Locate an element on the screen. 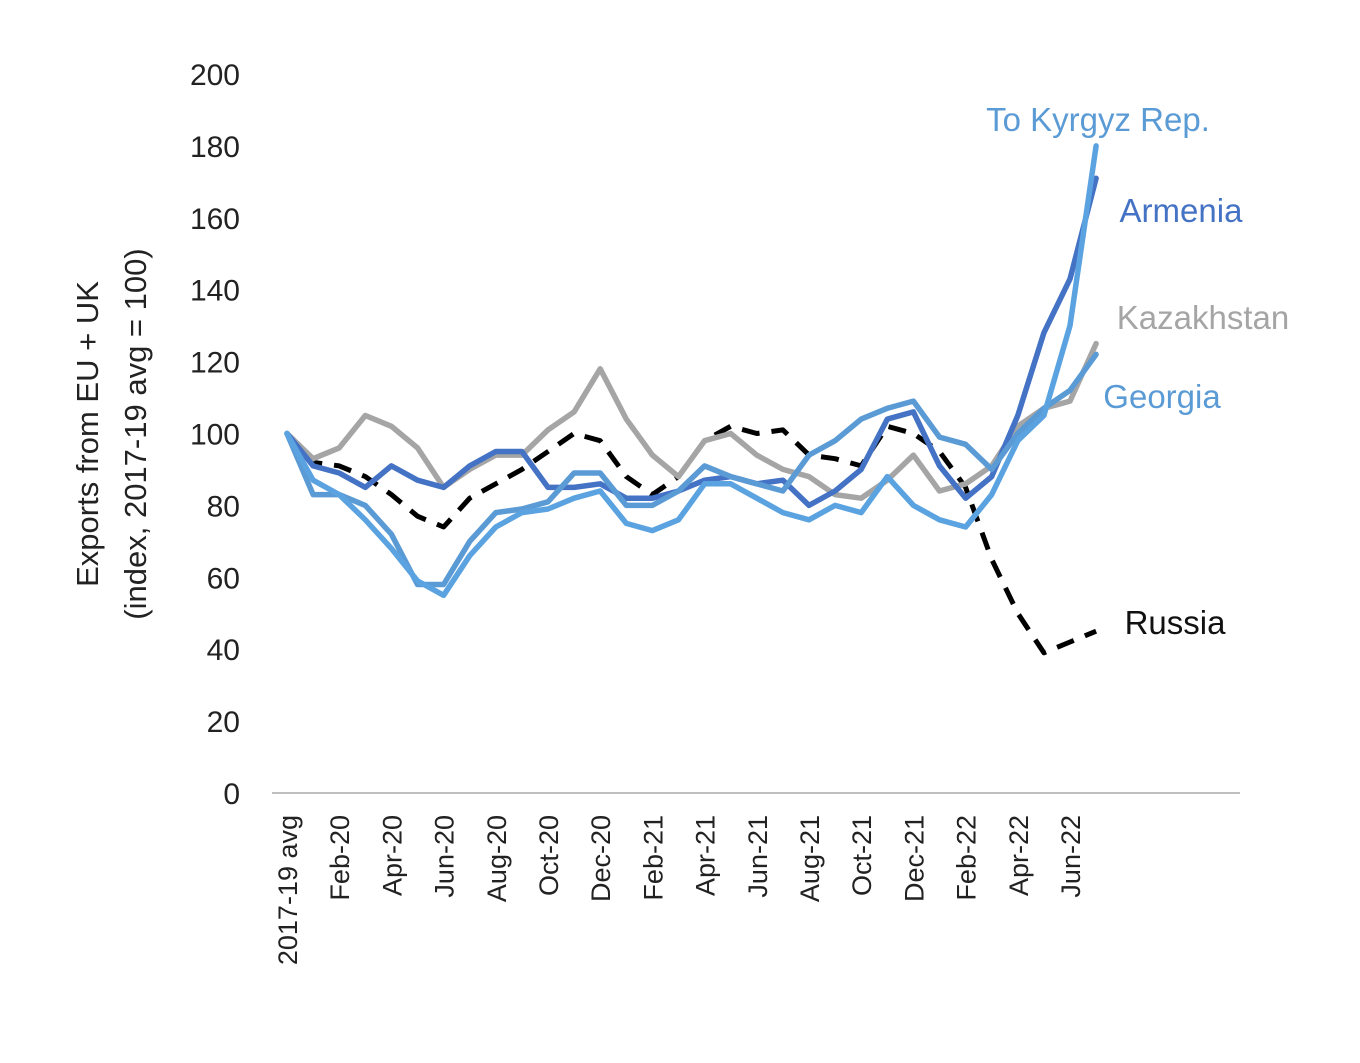  x-tick-label-aug-21: Aug-21 is located at coordinates (810, 858).